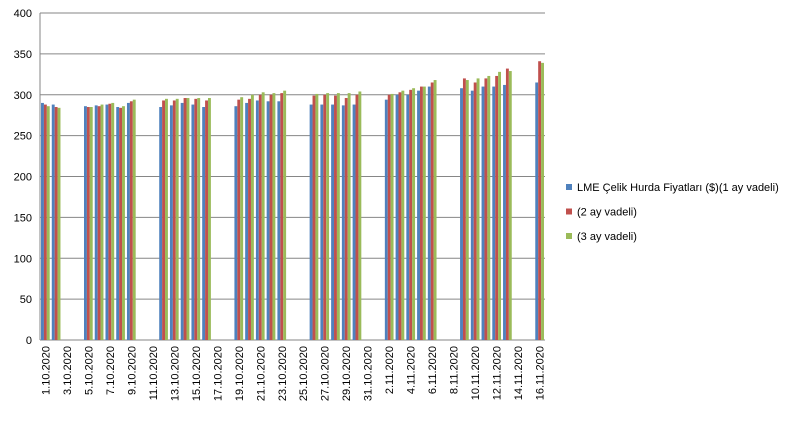 This screenshot has height=427, width=799. Describe the element at coordinates (197, 373) in the screenshot. I see `x-tick-label: 15.10.2020` at that location.